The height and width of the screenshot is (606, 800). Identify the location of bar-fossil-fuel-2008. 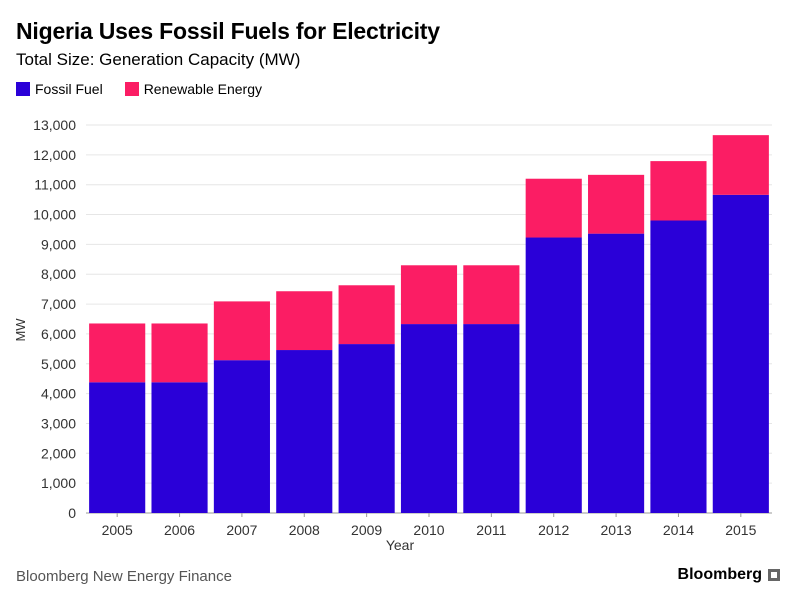
(304, 431).